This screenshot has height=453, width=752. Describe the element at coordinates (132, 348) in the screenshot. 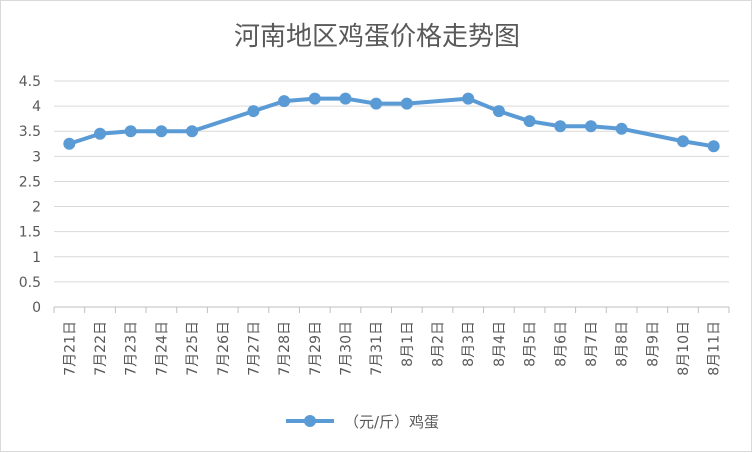

I see `x-tick-label: 7月23日` at that location.